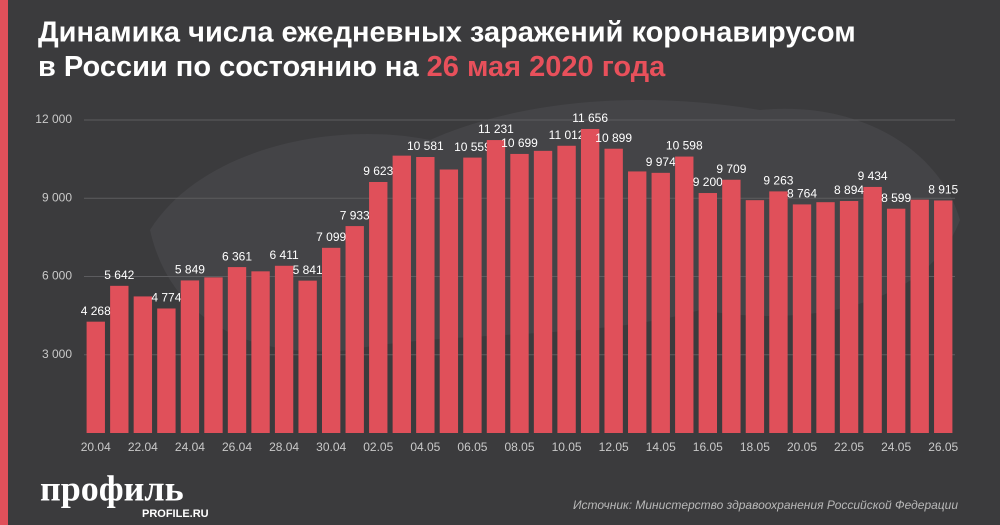 The image size is (1000, 525). I want to click on value-label: 11 231, so click(496, 129).